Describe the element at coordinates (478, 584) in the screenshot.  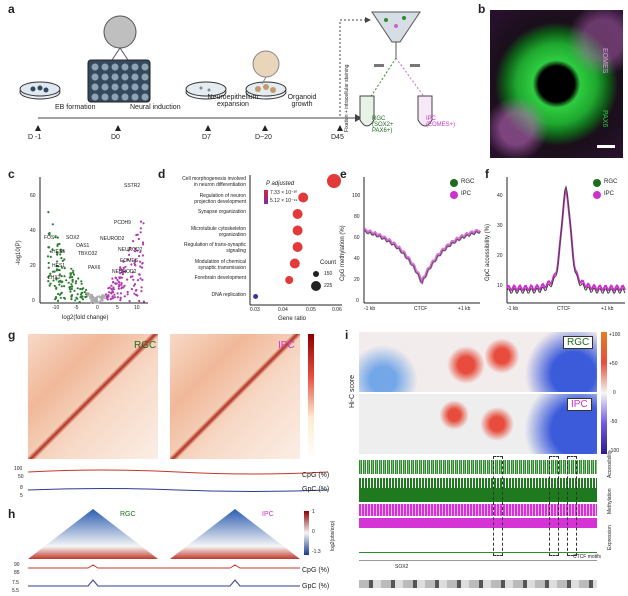
I see `chromosome-ideogram` at that location.